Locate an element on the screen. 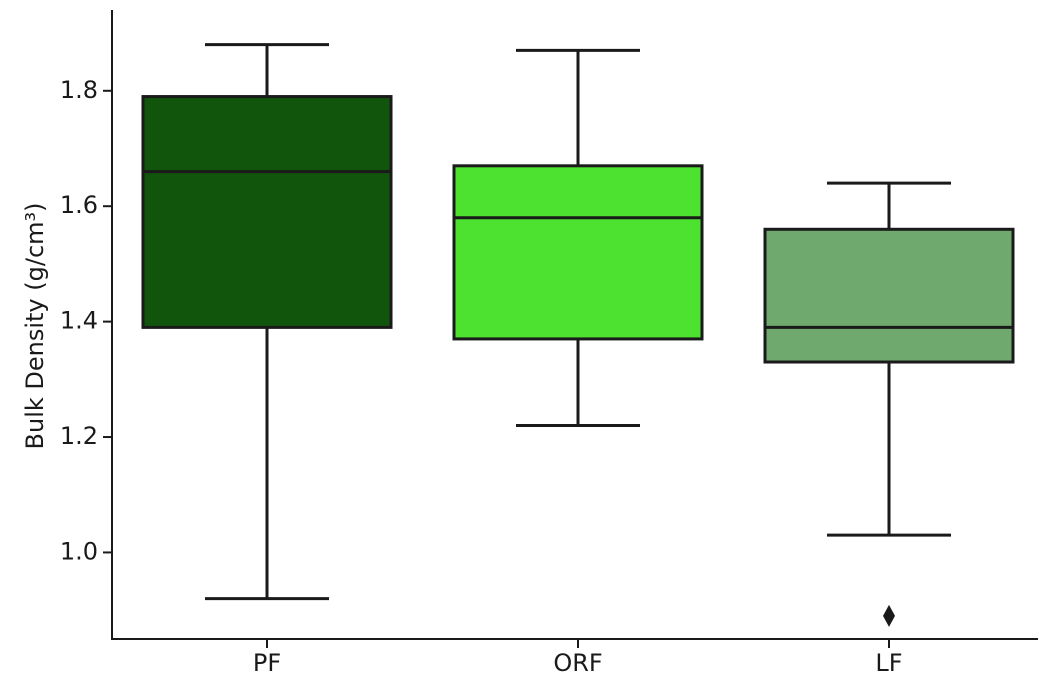 The image size is (1038, 677). box-lf is located at coordinates (889, 295).